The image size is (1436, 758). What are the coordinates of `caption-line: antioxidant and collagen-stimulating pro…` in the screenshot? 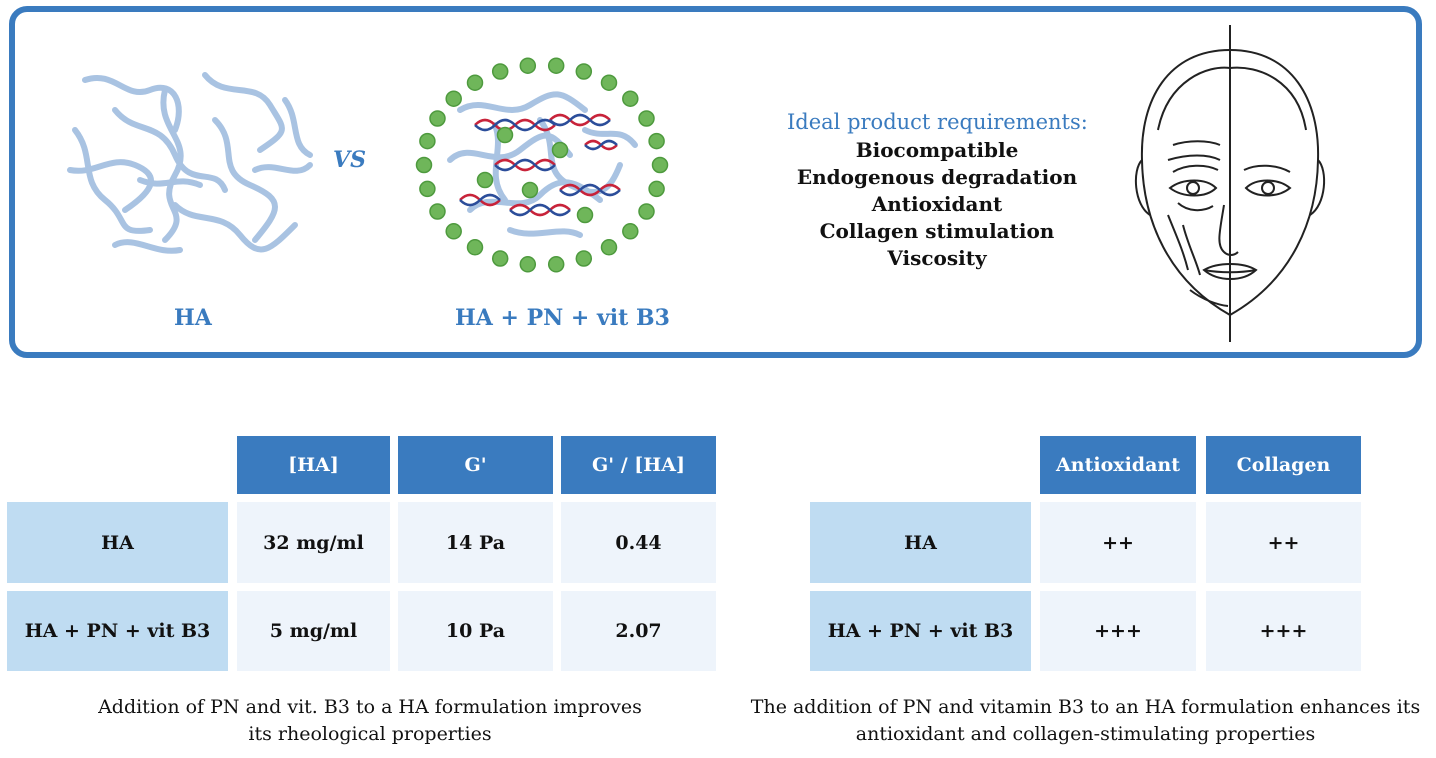 It's located at (1085, 734).